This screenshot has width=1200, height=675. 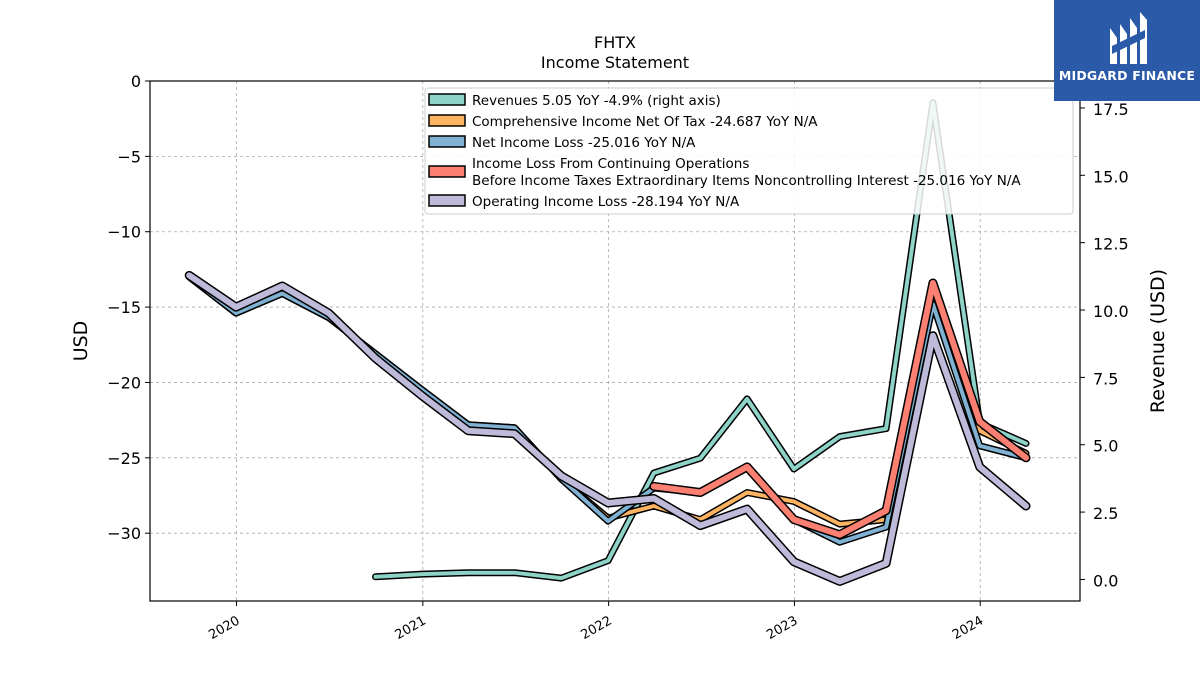 I want to click on chart-title: FHTX, so click(x=615, y=42).